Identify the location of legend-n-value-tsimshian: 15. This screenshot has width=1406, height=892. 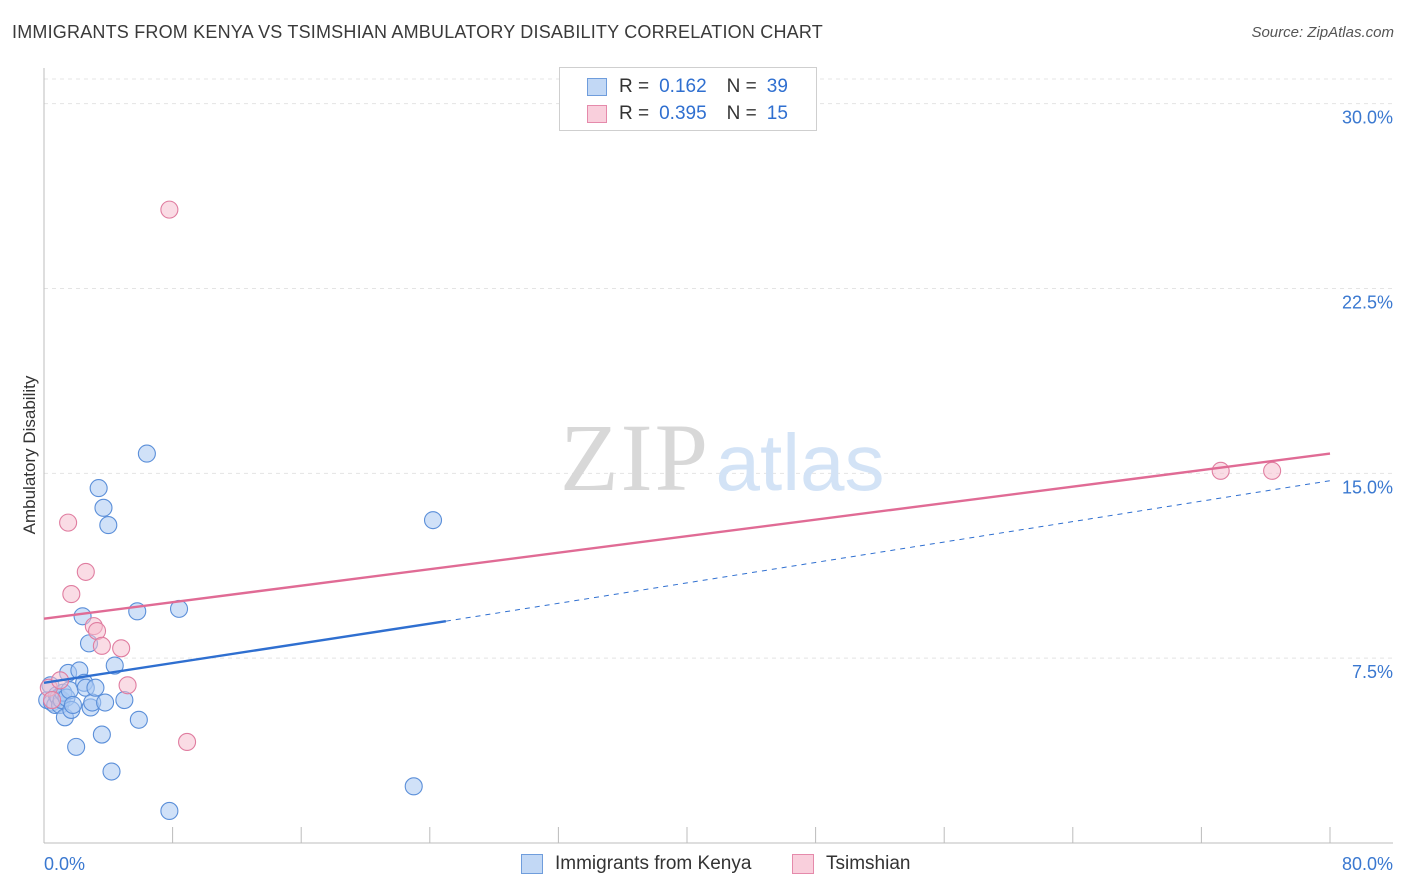
(777, 113).